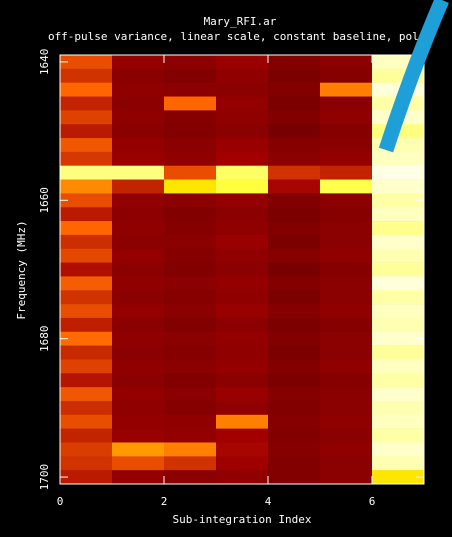 Image resolution: width=452 pixels, height=537 pixels. I want to click on y-axis-label: Frequency (MHz), so click(21, 269).